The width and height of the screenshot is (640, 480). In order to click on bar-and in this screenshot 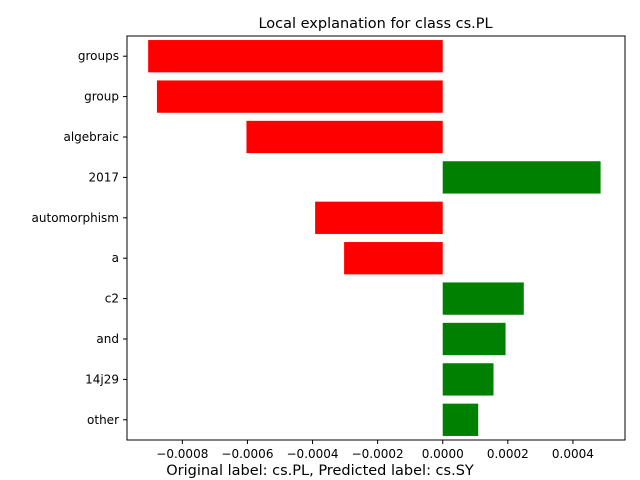, I will do `click(474, 339)`.